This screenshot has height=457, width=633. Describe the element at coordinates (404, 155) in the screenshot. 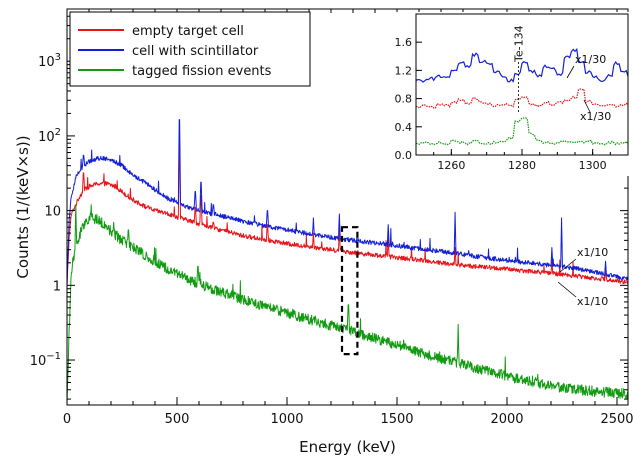

I see `inset-y-tick-label: 0.0` at that location.